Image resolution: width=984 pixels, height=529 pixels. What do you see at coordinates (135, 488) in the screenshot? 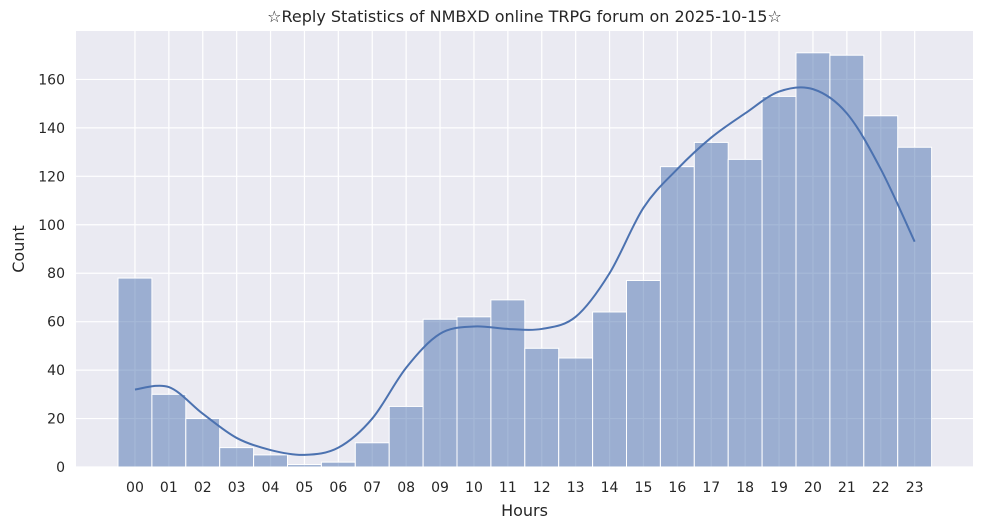
I see `x-tick-label: 00` at bounding box center [135, 488].